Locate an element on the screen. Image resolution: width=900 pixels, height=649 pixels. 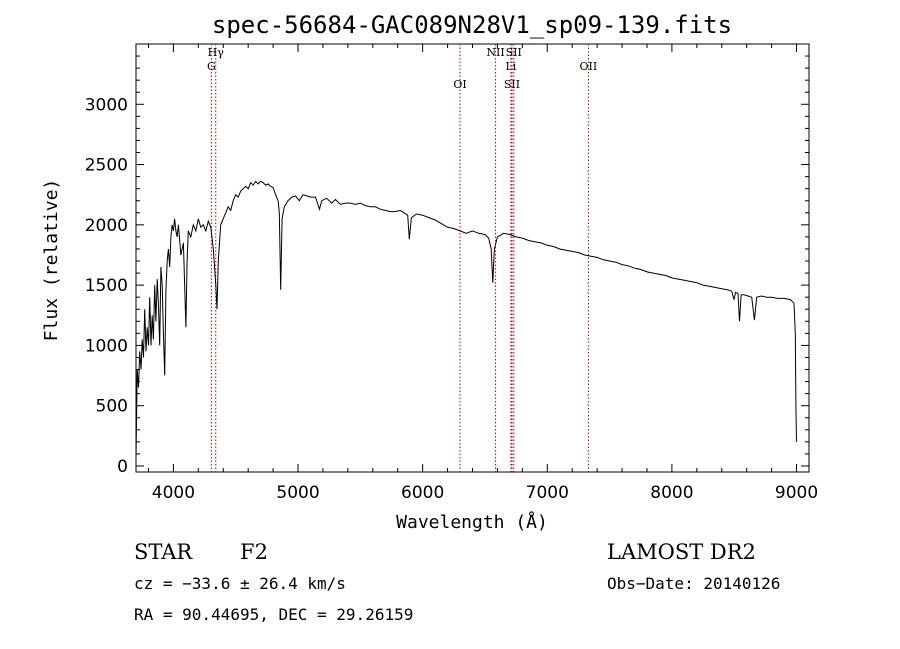
redshift-velocity: cz = −33.6 ± 26.4 km/s is located at coordinates (240, 583).